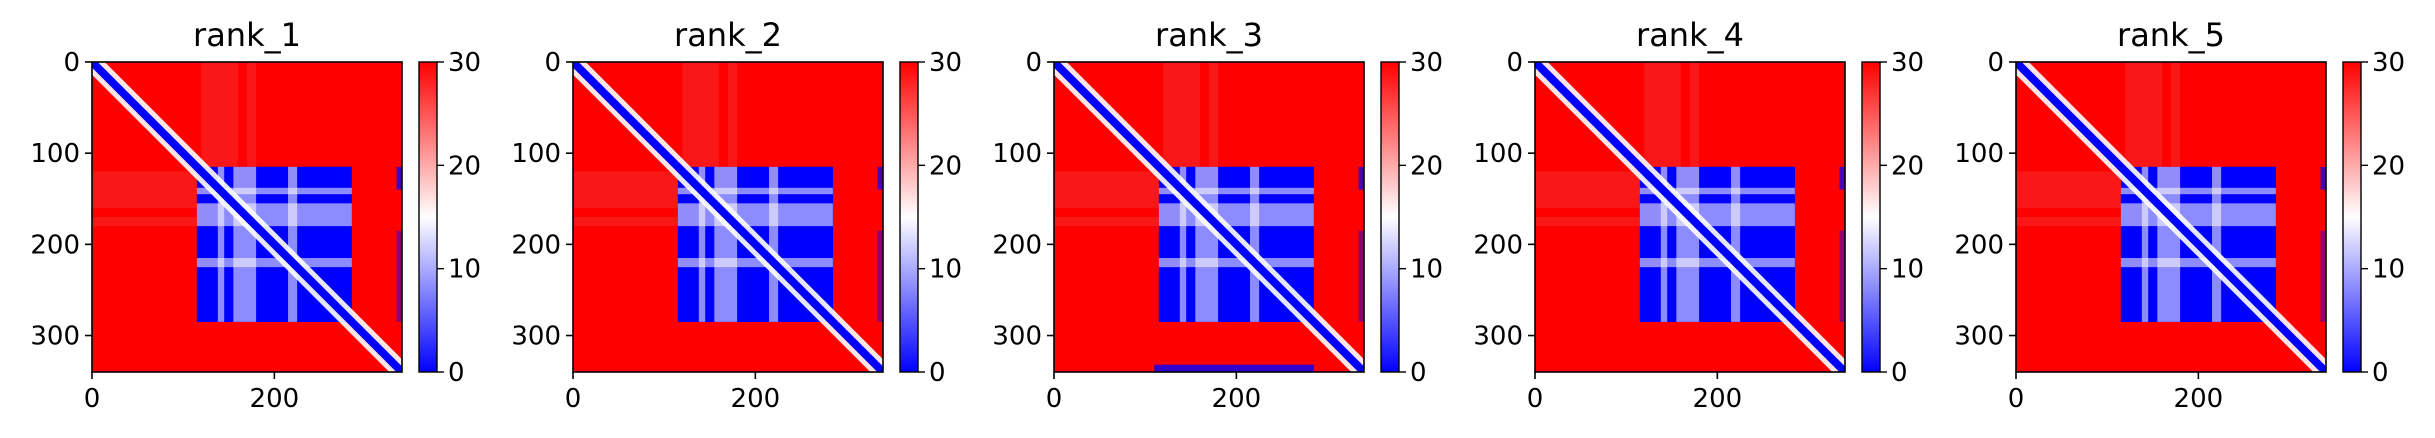 Image resolution: width=2435 pixels, height=438 pixels. I want to click on panel-title: rank_1, so click(247, 35).